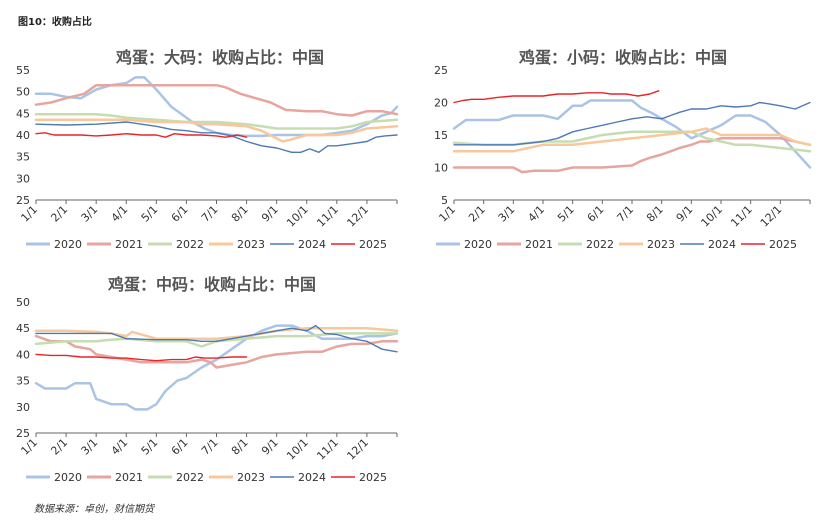  I want to click on chart-title: 鸡蛋：大码：收购占比：中国, so click(219, 57).